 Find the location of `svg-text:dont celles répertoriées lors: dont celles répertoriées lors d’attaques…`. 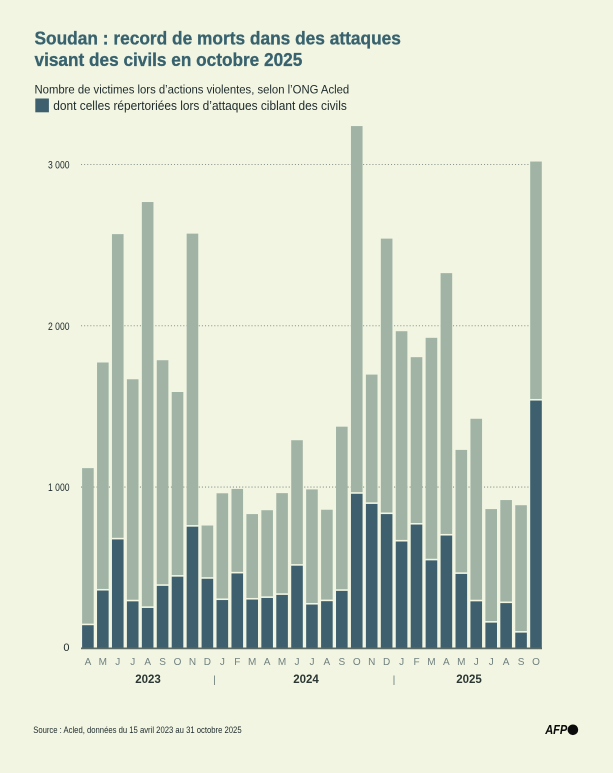

svg-text:dont celles répertoriées lors: dont celles répertoriées lors d’attaques… is located at coordinates (200, 106).